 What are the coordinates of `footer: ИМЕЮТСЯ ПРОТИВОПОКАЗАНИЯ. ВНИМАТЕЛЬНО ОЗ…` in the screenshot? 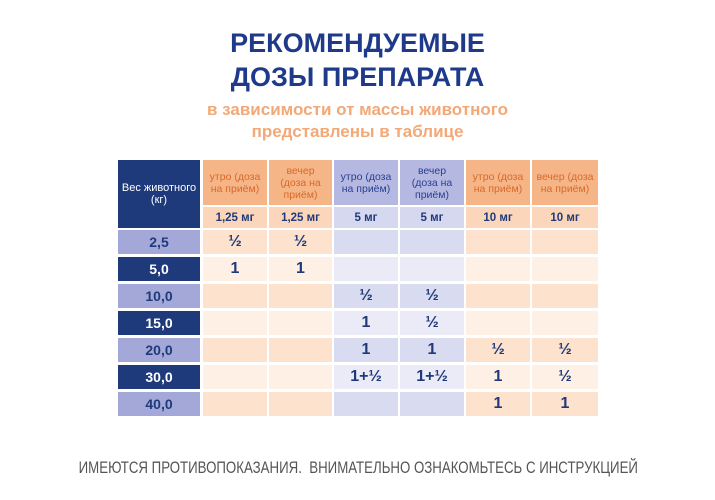 It's located at (358, 467).